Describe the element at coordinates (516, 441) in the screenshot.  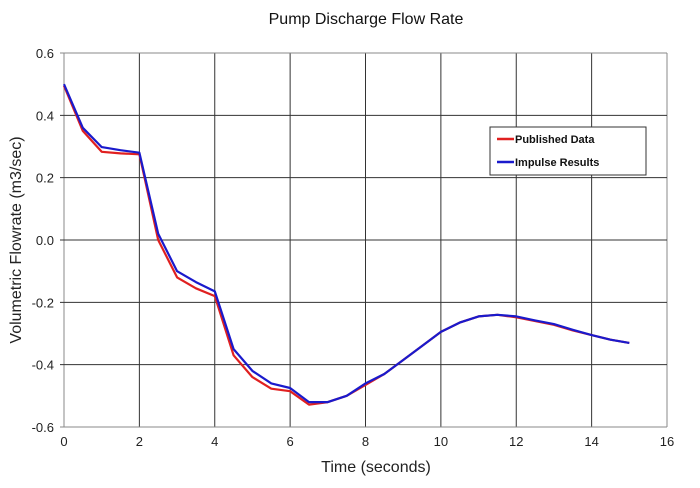
I see `x-tick-label: 12` at that location.